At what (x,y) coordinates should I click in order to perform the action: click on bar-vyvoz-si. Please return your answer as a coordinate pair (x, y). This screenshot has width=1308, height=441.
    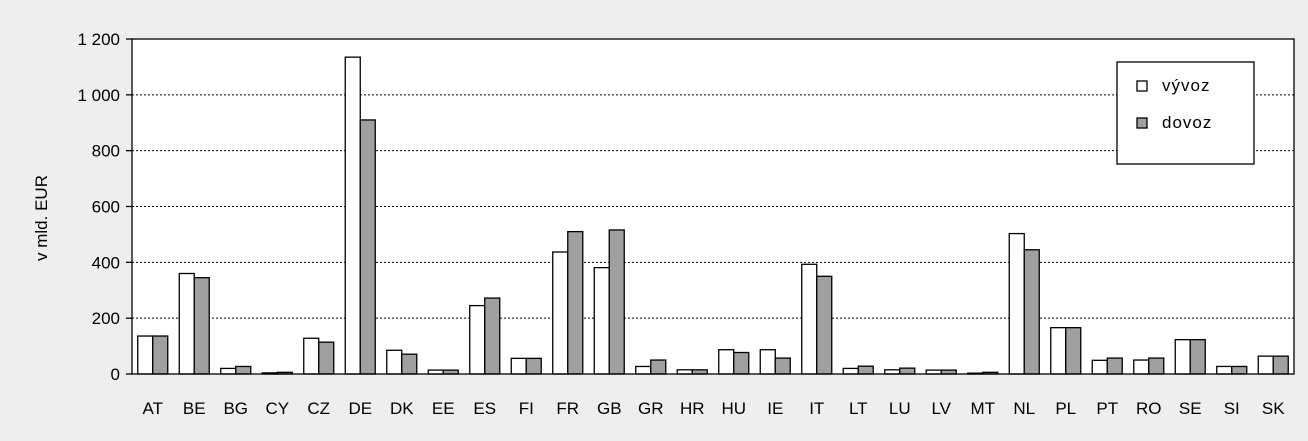
    Looking at the image, I should click on (1224, 370).